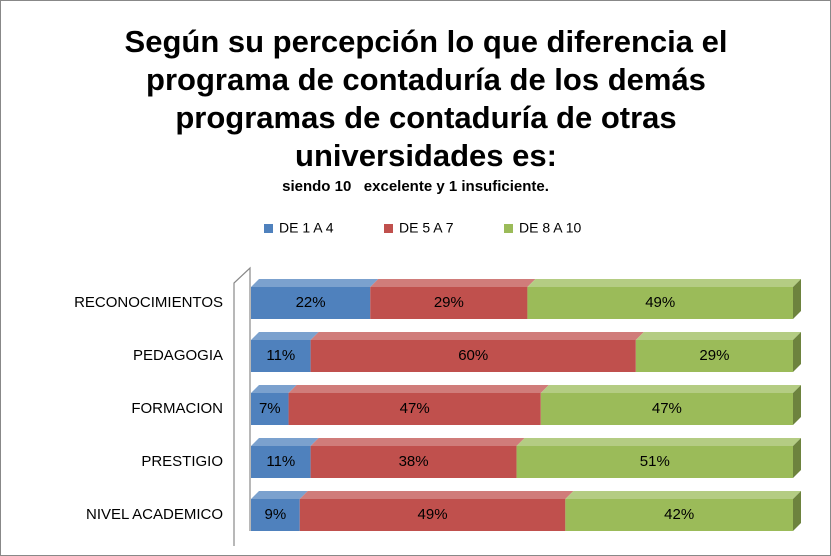 This screenshot has height=556, width=831. I want to click on legend-label: DE 5 A 7, so click(426, 228).